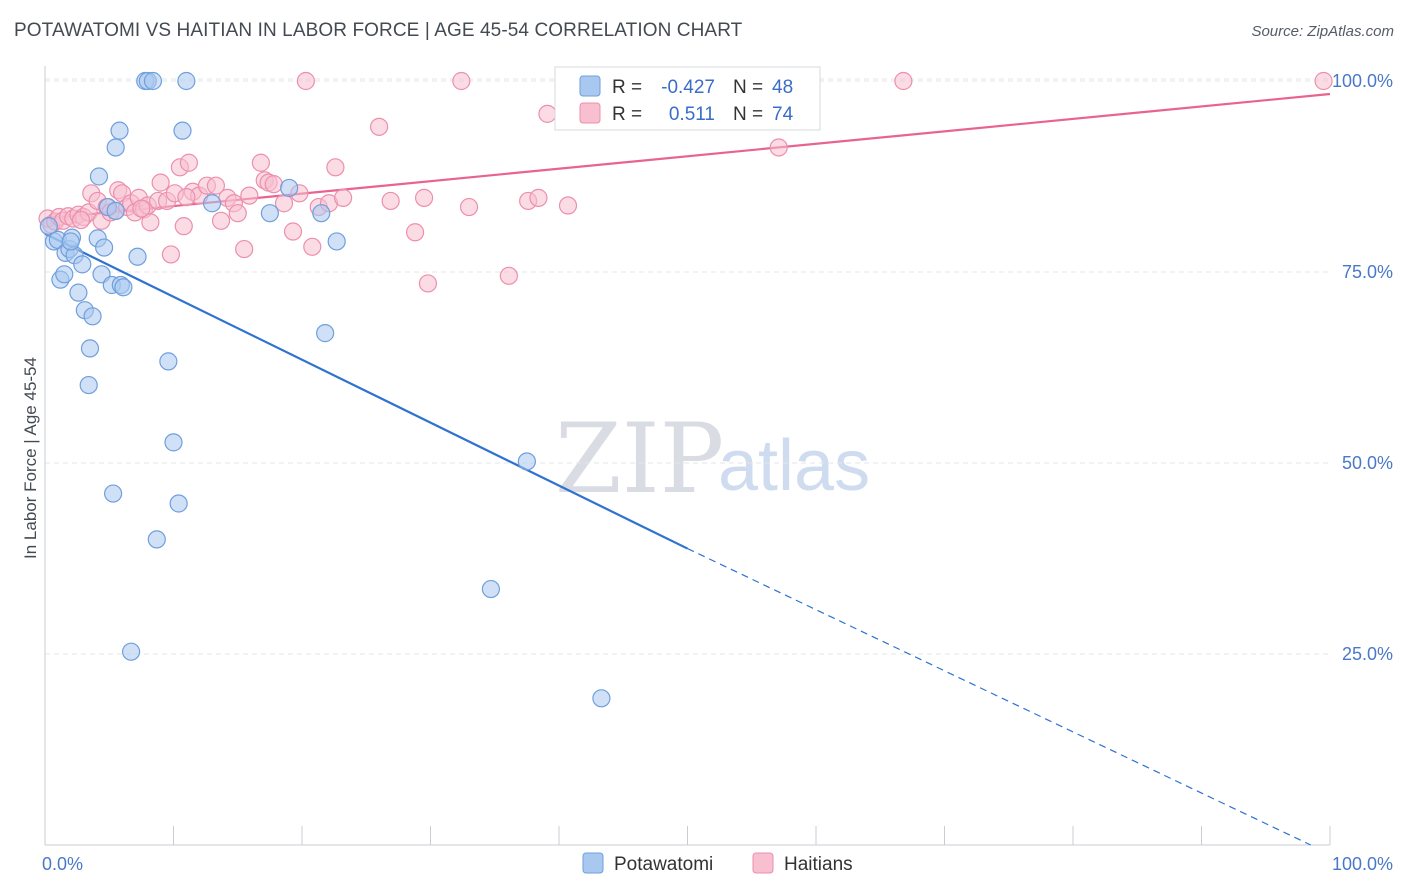 This screenshot has width=1406, height=892. What do you see at coordinates (692, 114) in the screenshot?
I see `stats-r-value-haitians: 0.511` at bounding box center [692, 114].